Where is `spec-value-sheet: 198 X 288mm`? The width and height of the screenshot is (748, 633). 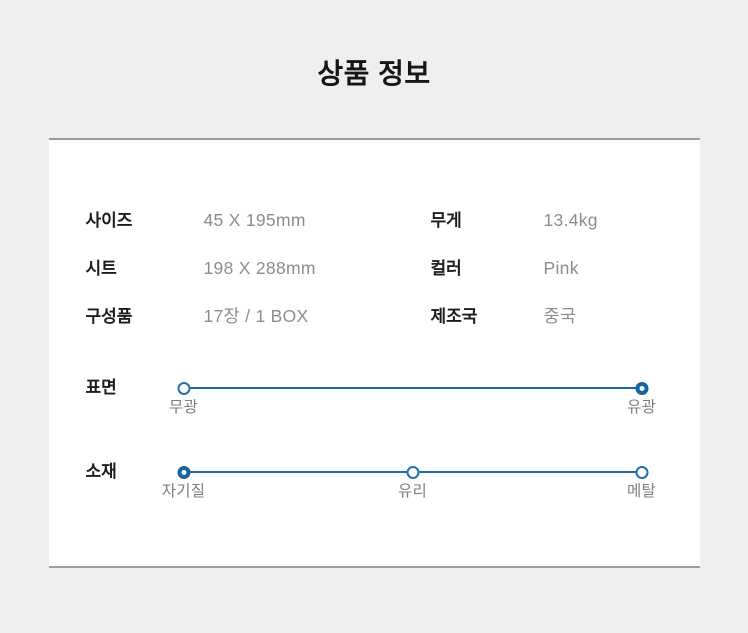 spec-value-sheet: 198 X 288mm is located at coordinates (259, 268).